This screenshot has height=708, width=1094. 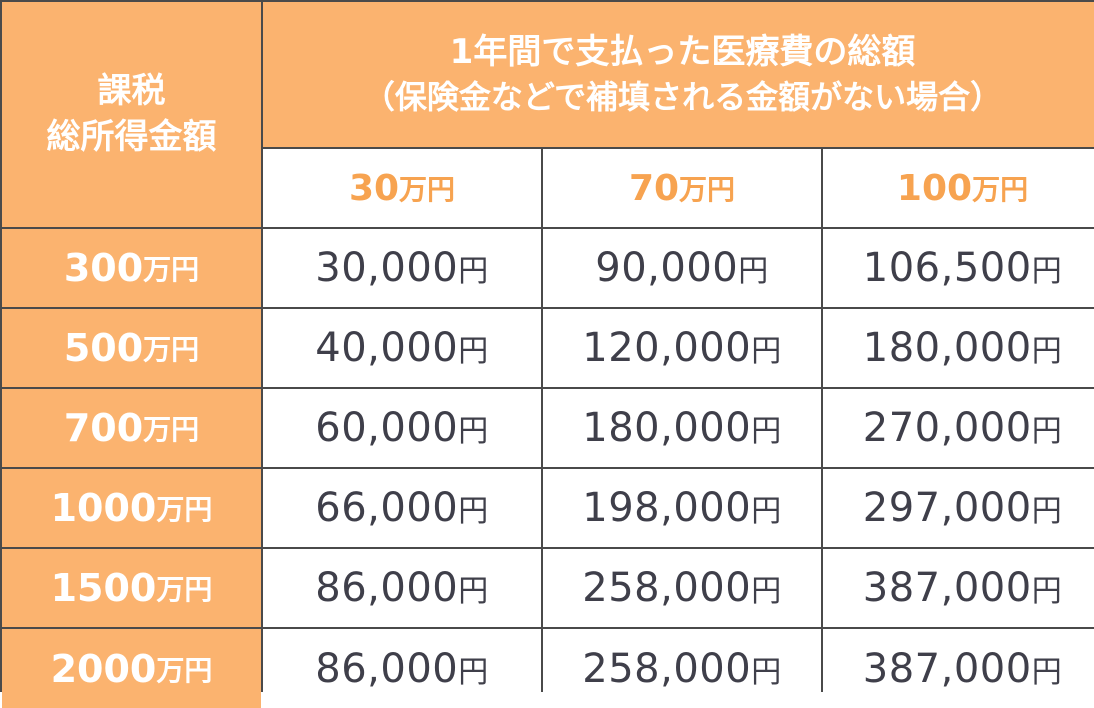 I want to click on table-cell: 297,000 円, so click(x=958, y=508).